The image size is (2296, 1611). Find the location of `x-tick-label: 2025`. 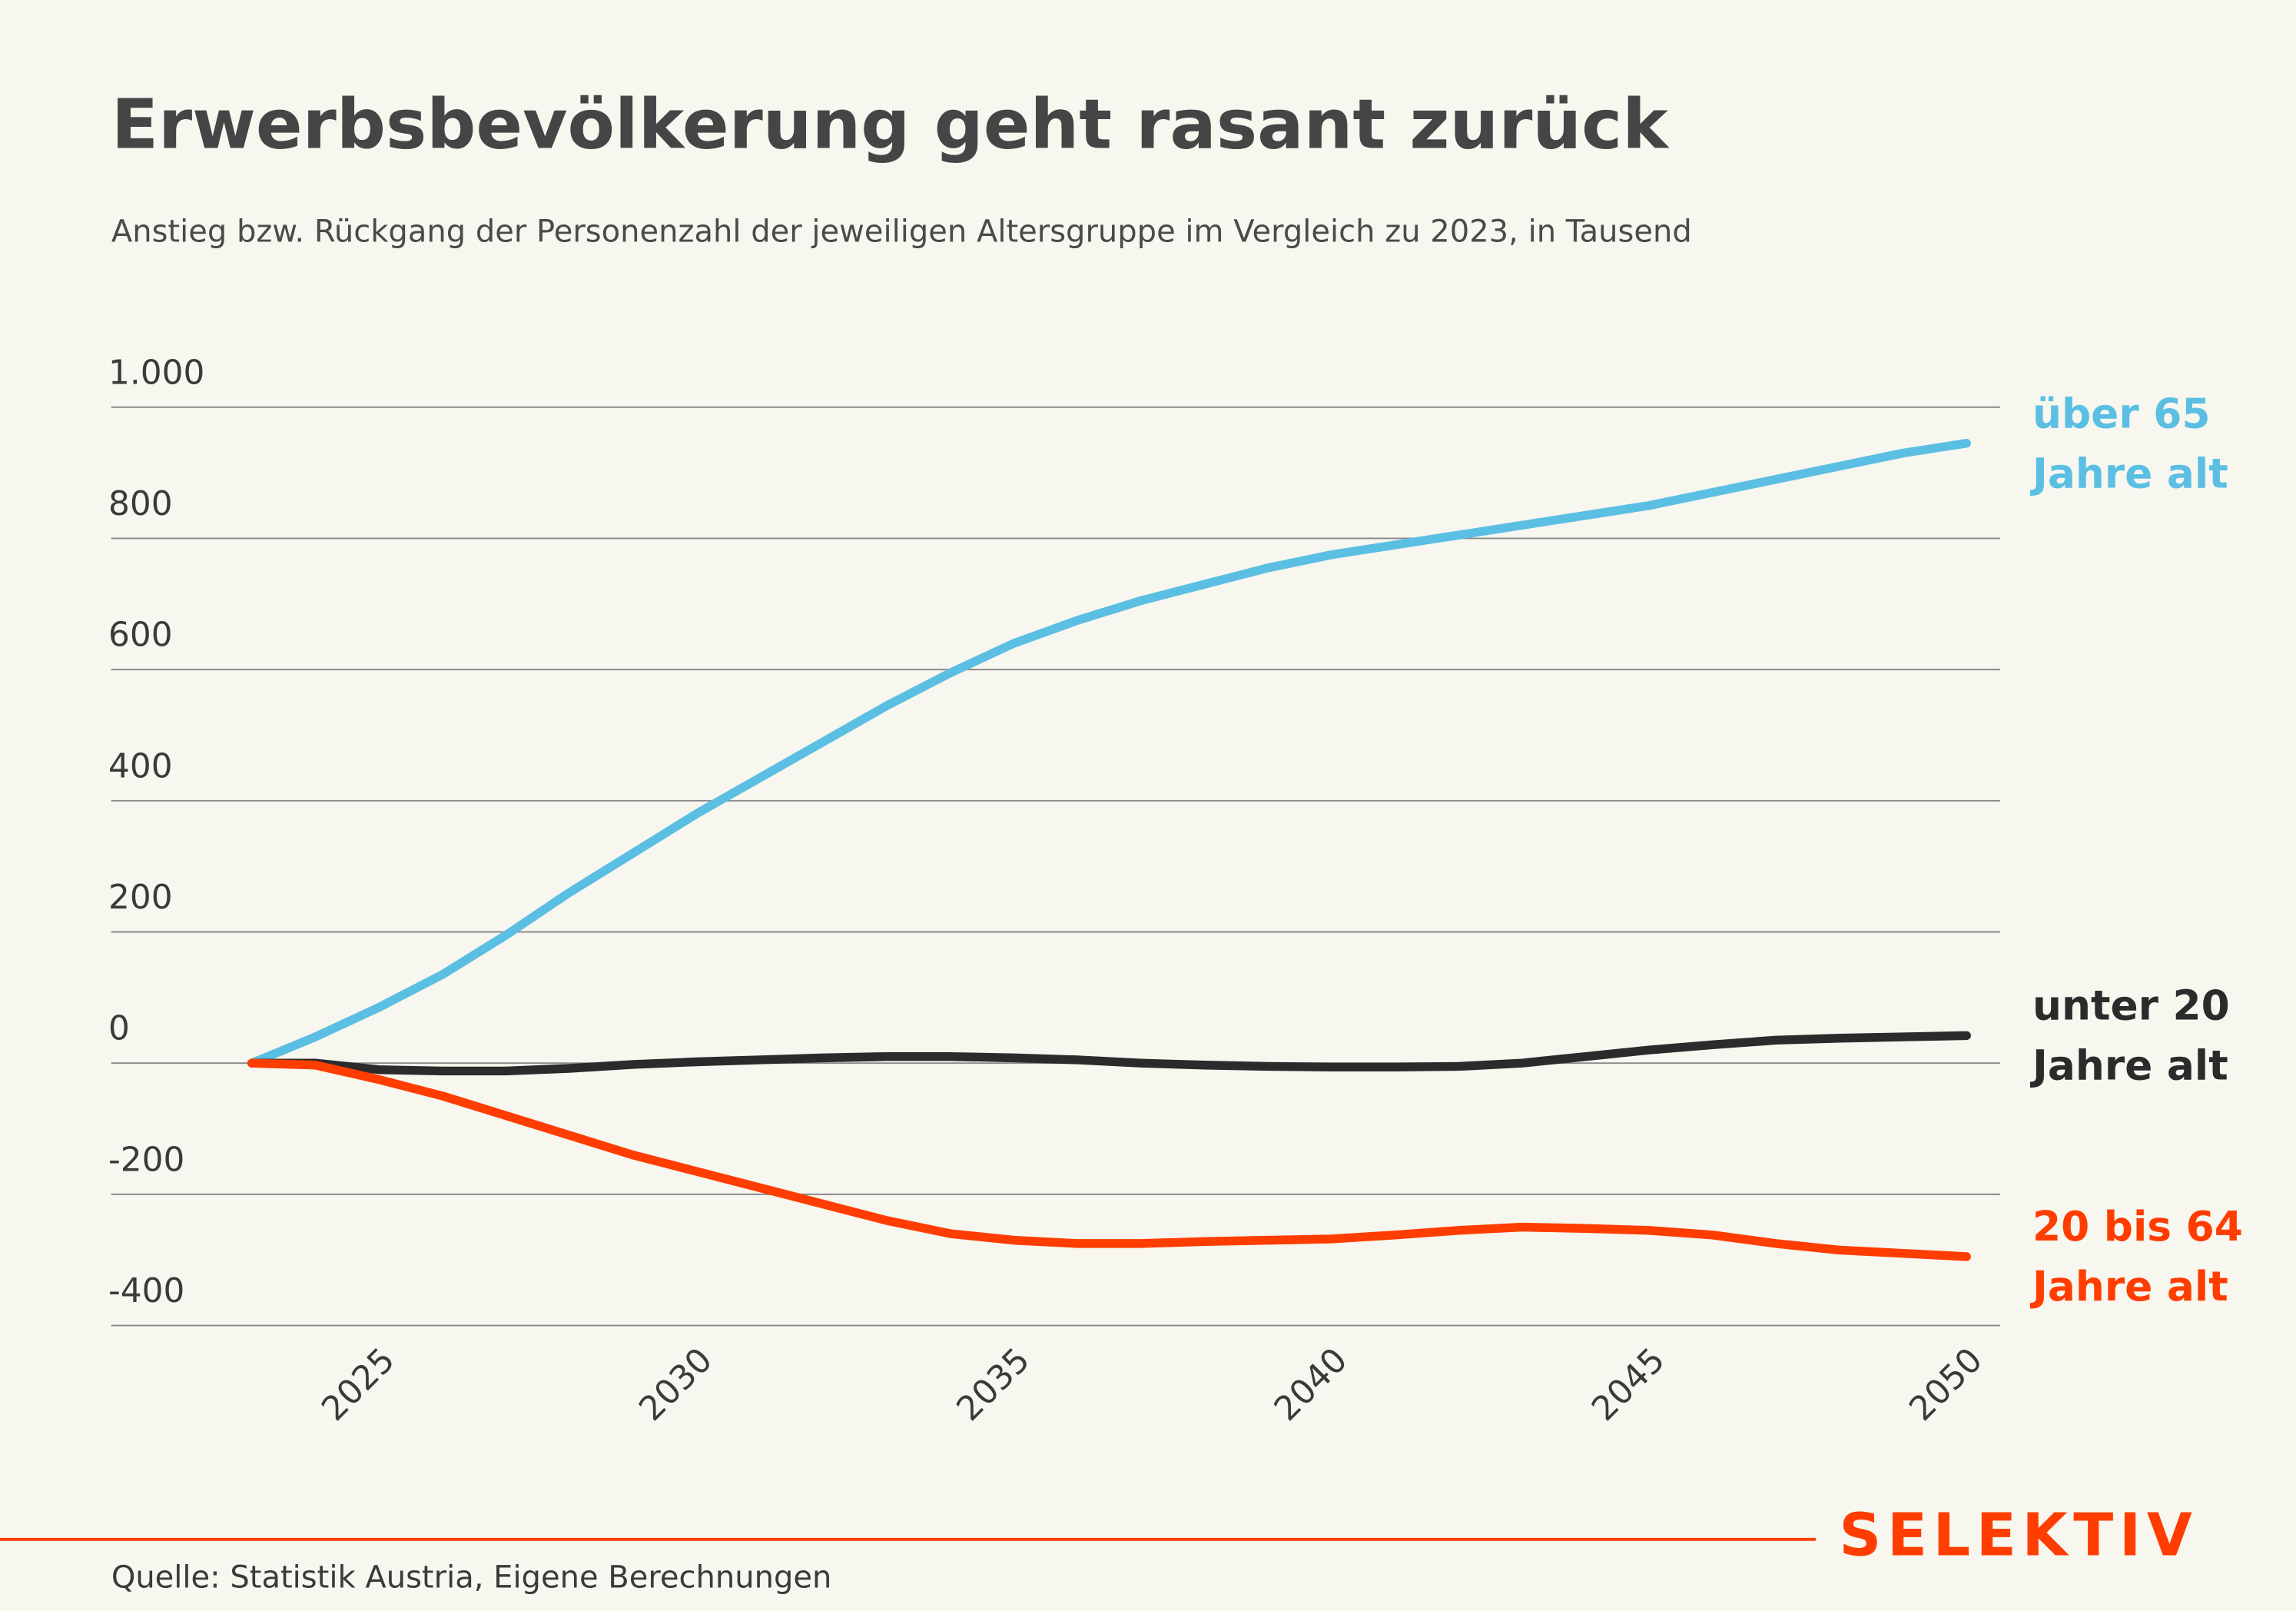

x-tick-label: 2025 is located at coordinates (359, 1384).